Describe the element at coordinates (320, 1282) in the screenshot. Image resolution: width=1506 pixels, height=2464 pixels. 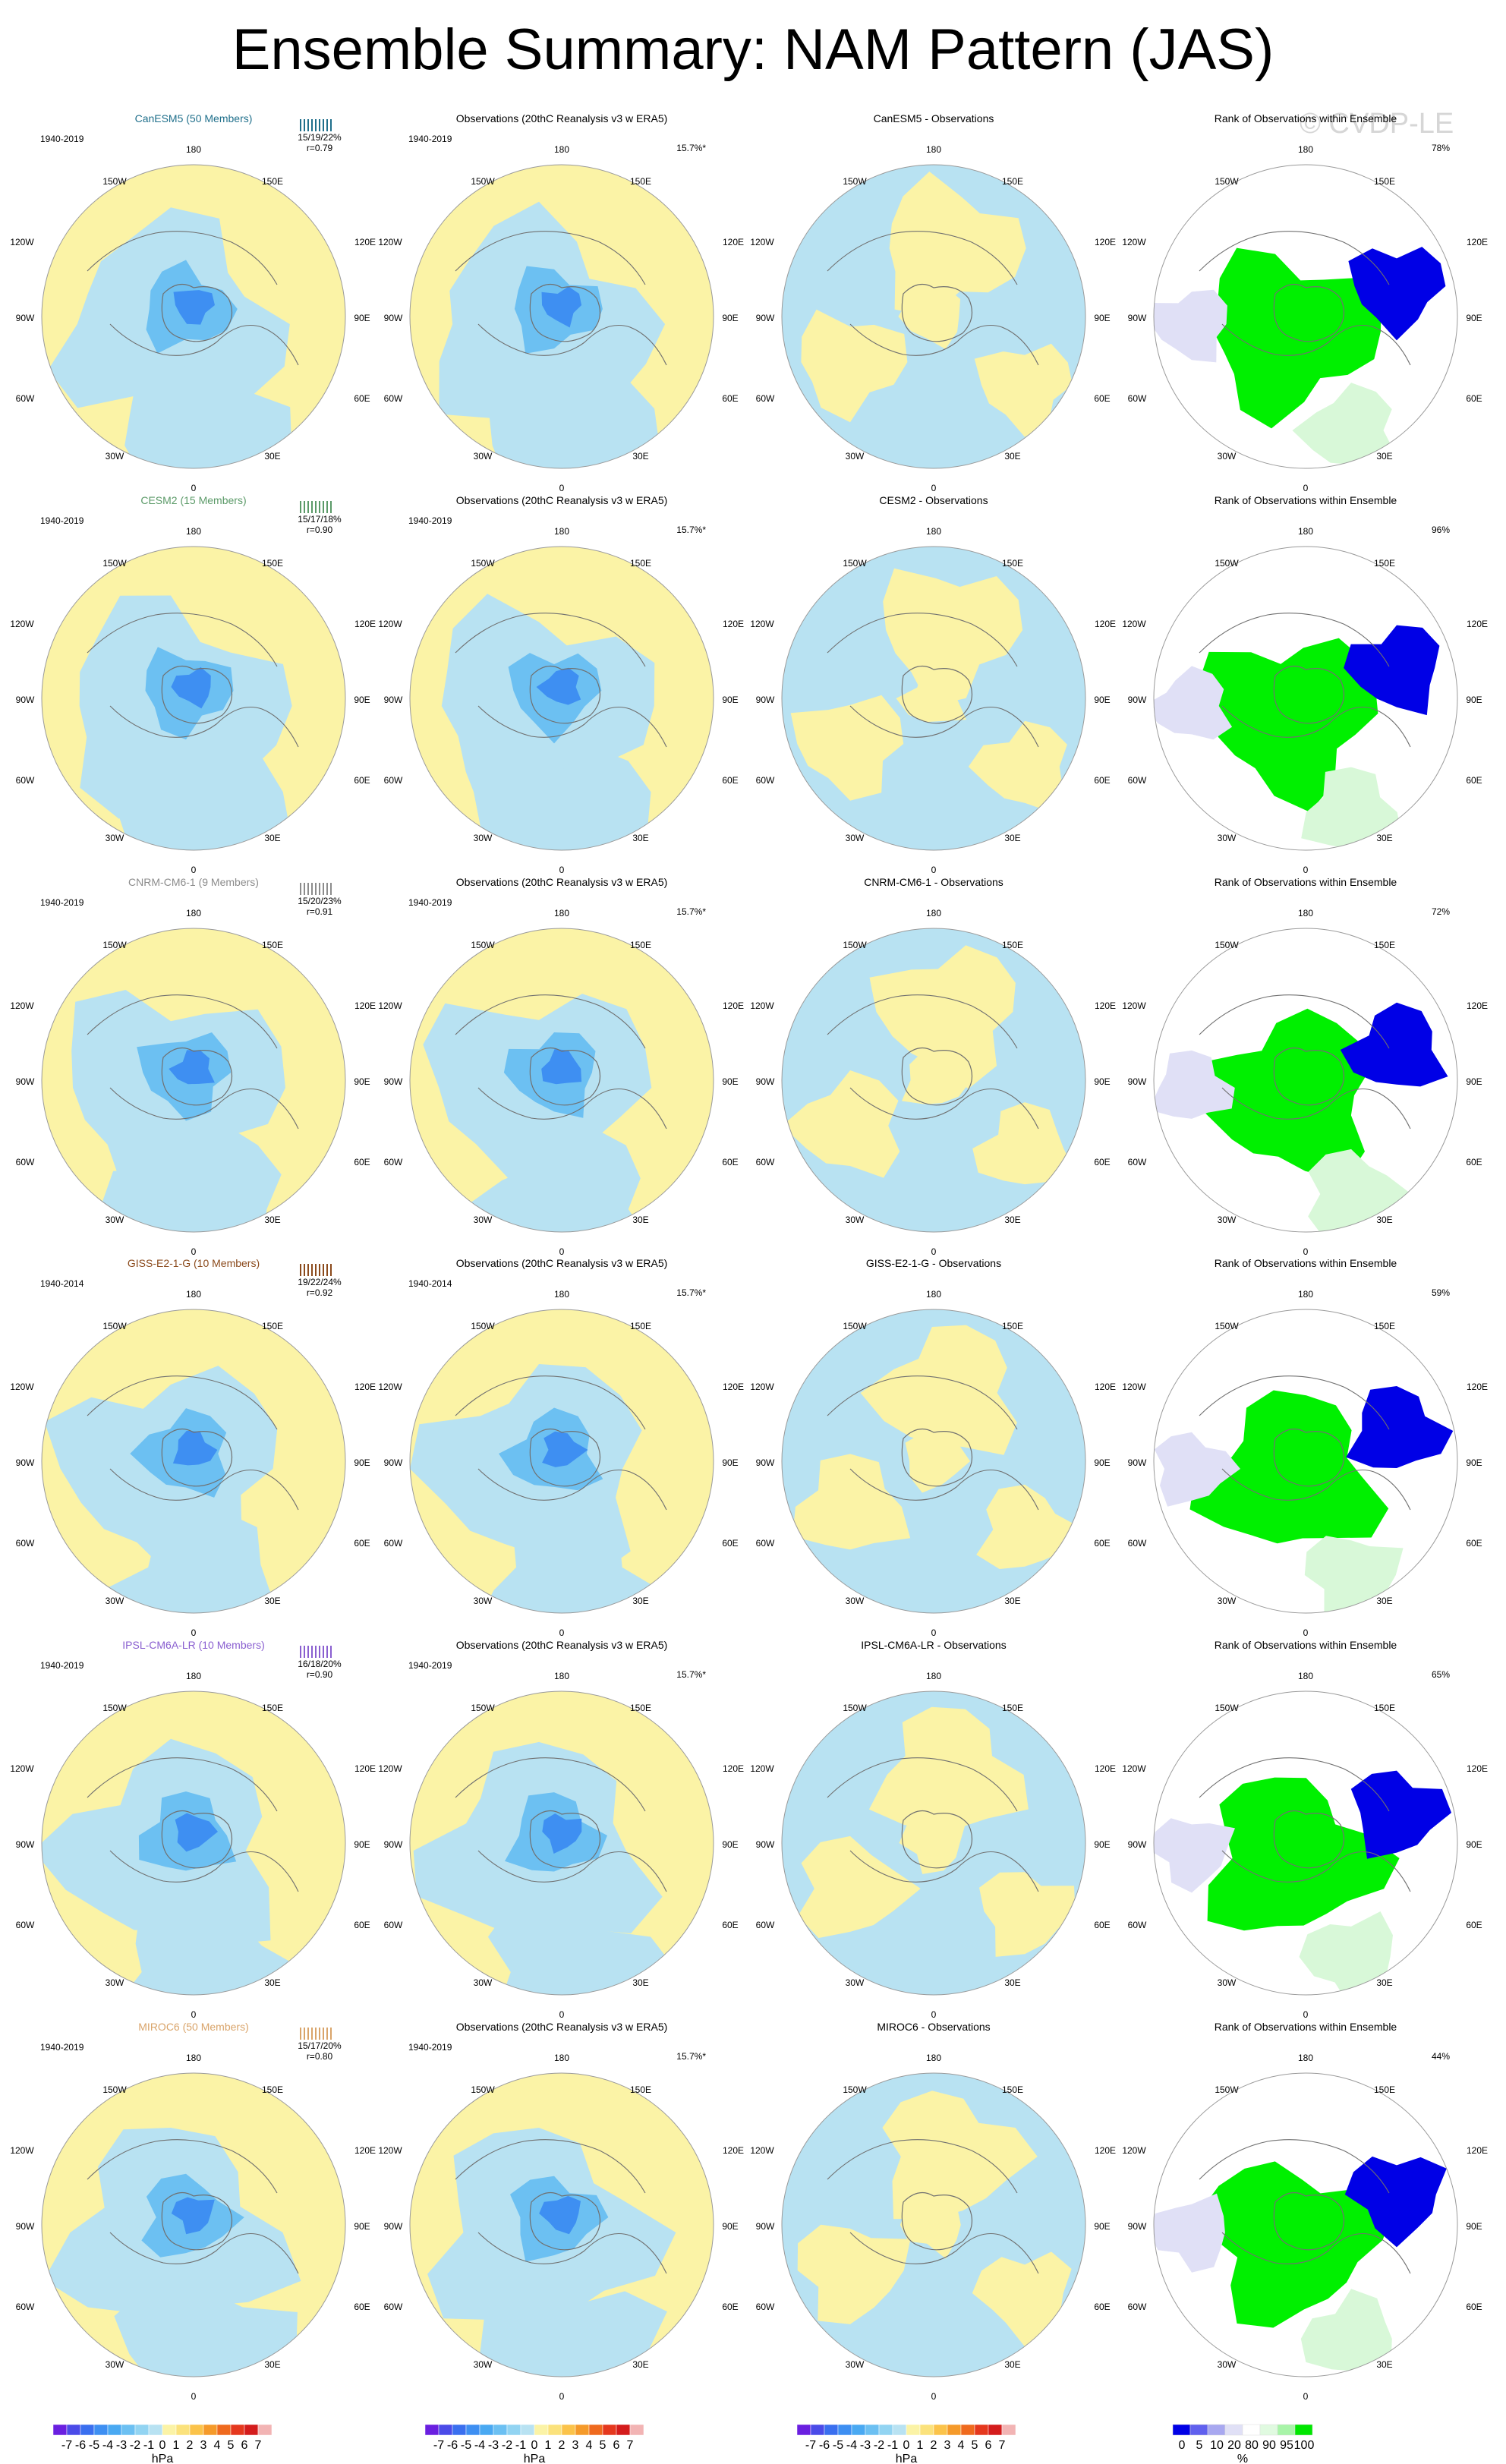
I see `model-stats: 19/22/24%` at that location.